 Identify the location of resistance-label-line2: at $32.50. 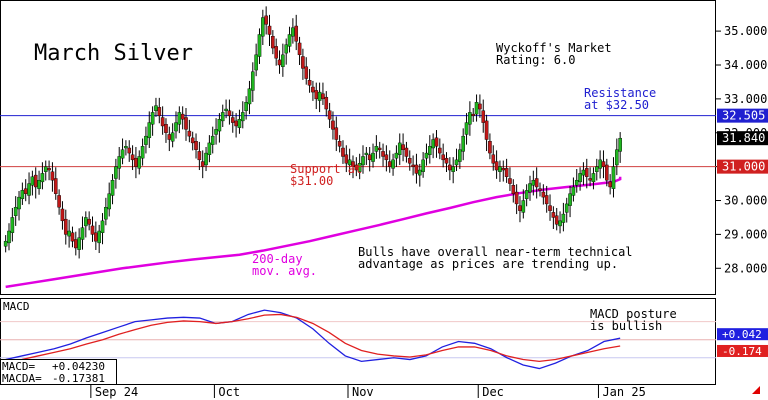
(616, 105).